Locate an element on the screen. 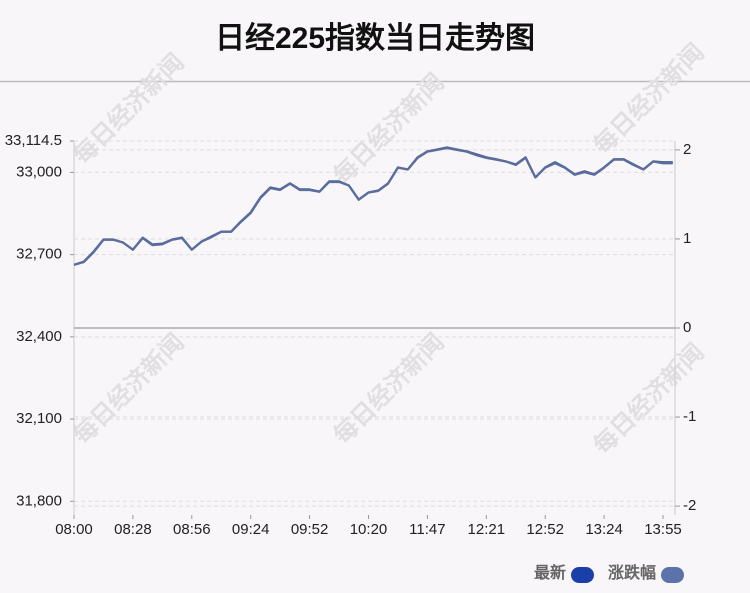 This screenshot has width=750, height=593. y-tick-label: 31,800 is located at coordinates (39, 500).